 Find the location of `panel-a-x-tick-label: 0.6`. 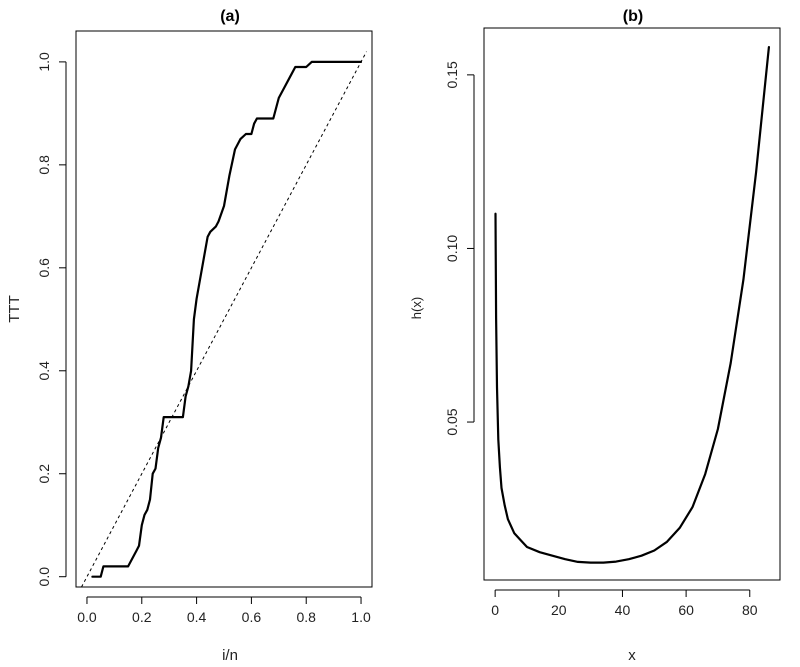

panel-a-x-tick-label: 0.6 is located at coordinates (252, 617).